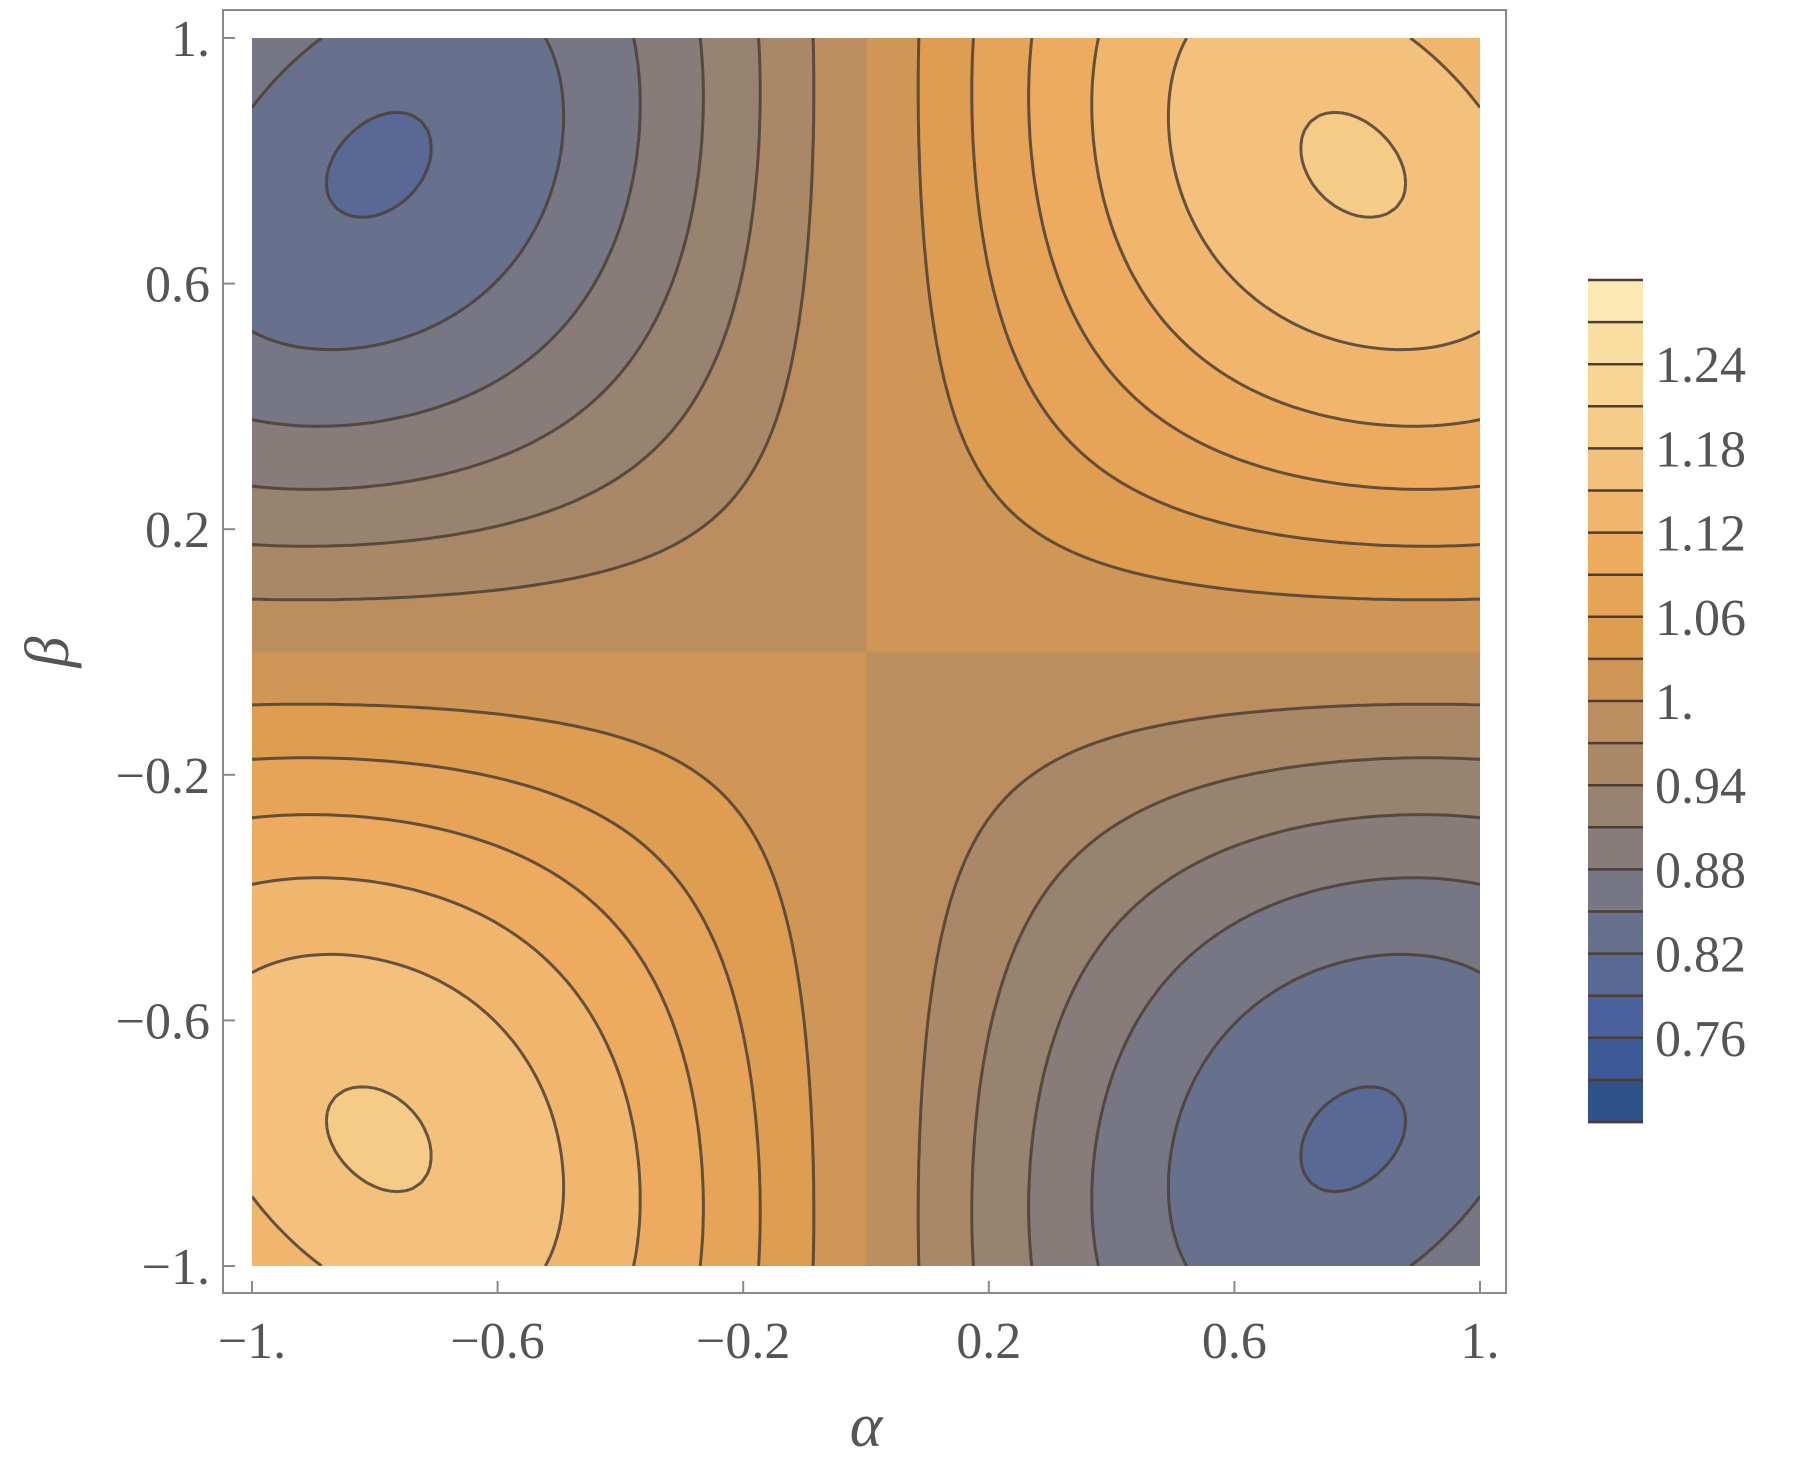 The height and width of the screenshot is (1457, 1798). Describe the element at coordinates (1700, 534) in the screenshot. I see `colorbar-tick-label: 1.12` at that location.